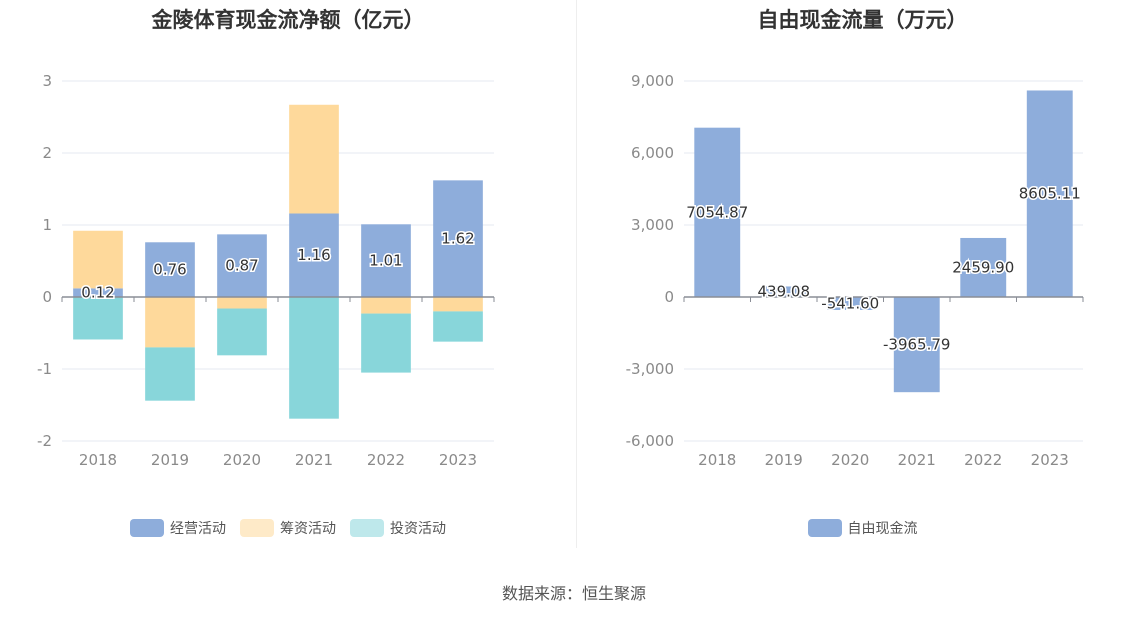  Describe the element at coordinates (47, 297) in the screenshot. I see `left-y-tick-label: 0` at that location.